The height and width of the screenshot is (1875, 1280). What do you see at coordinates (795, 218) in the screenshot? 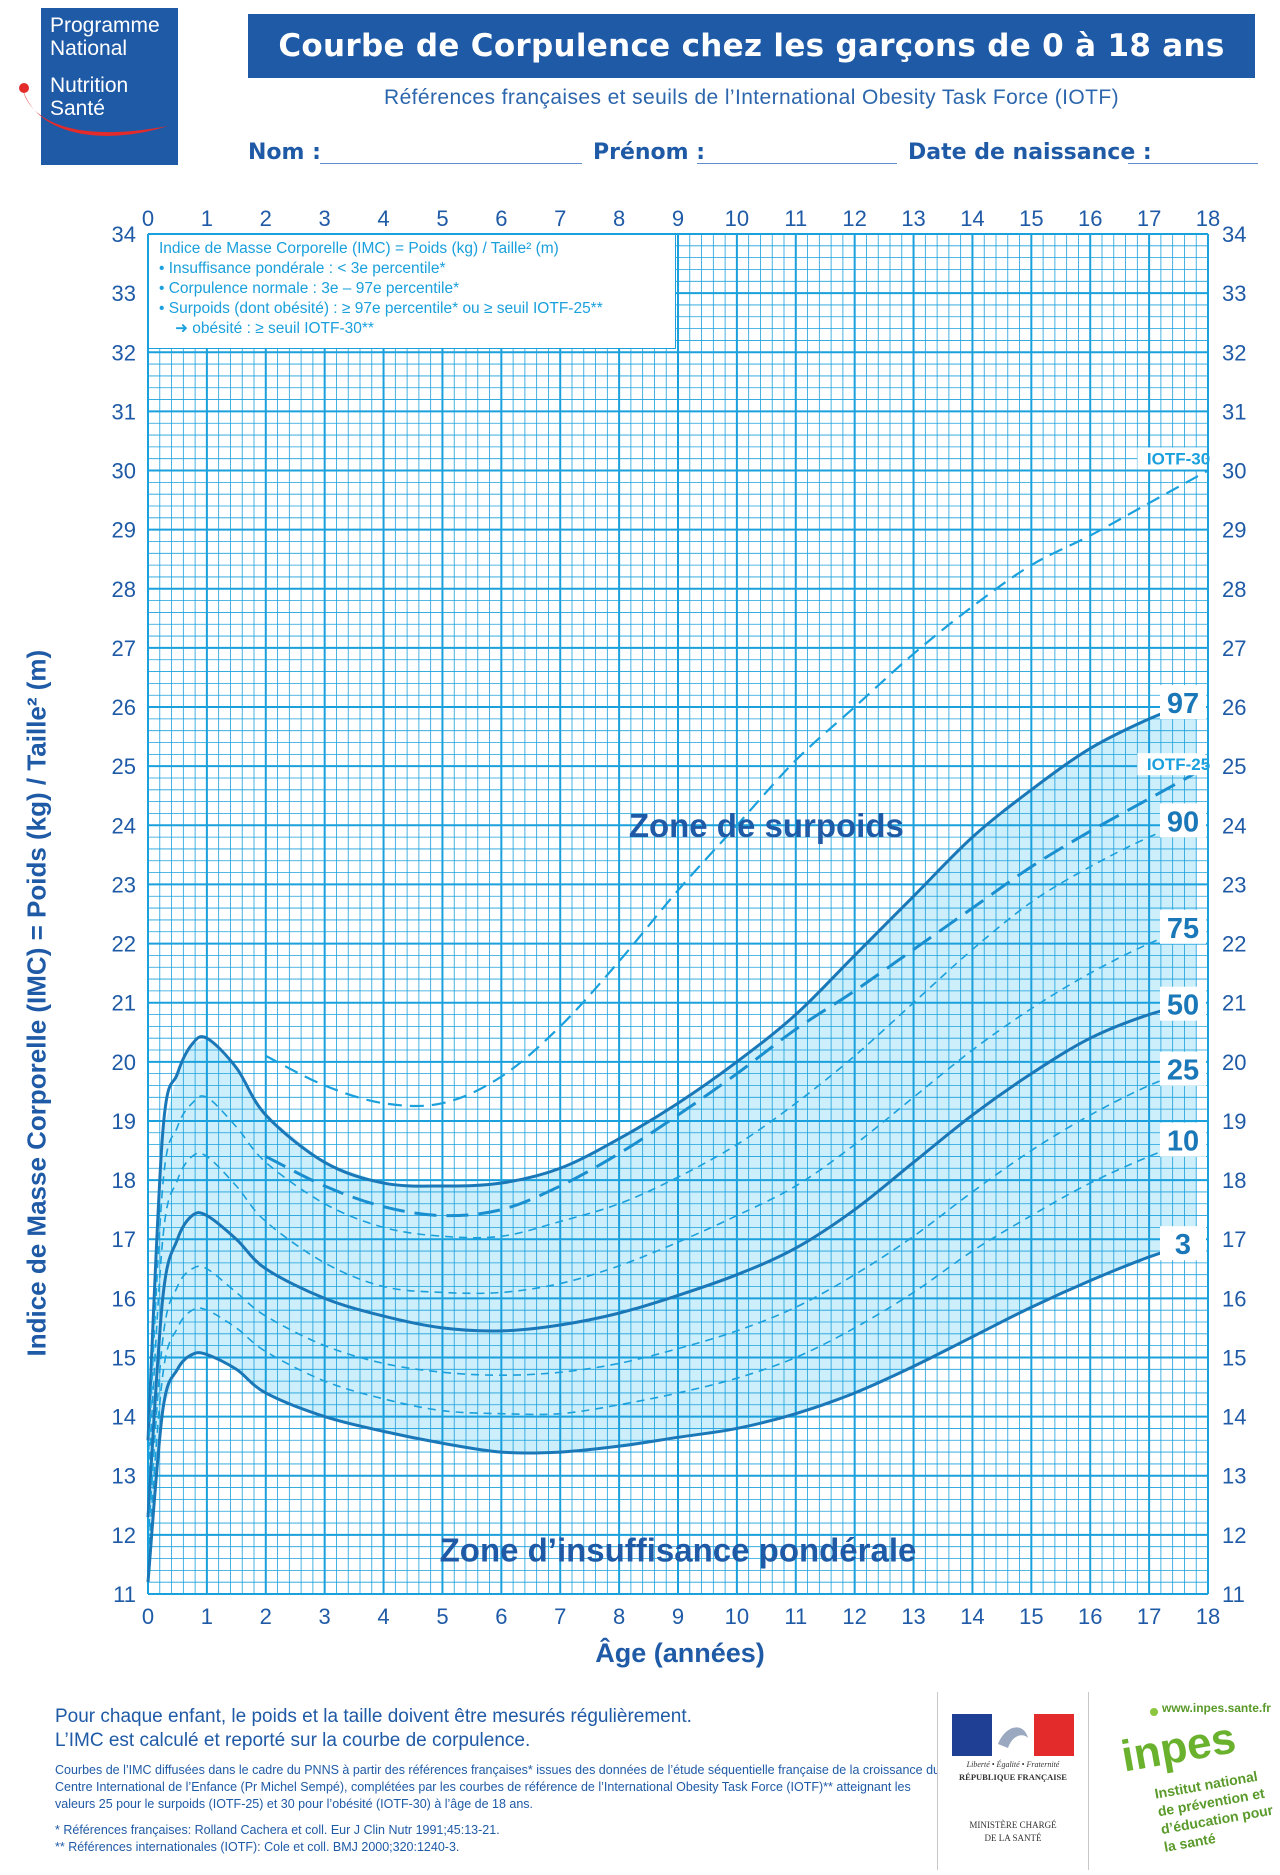
I see `x-tick-label: 11` at bounding box center [795, 218].